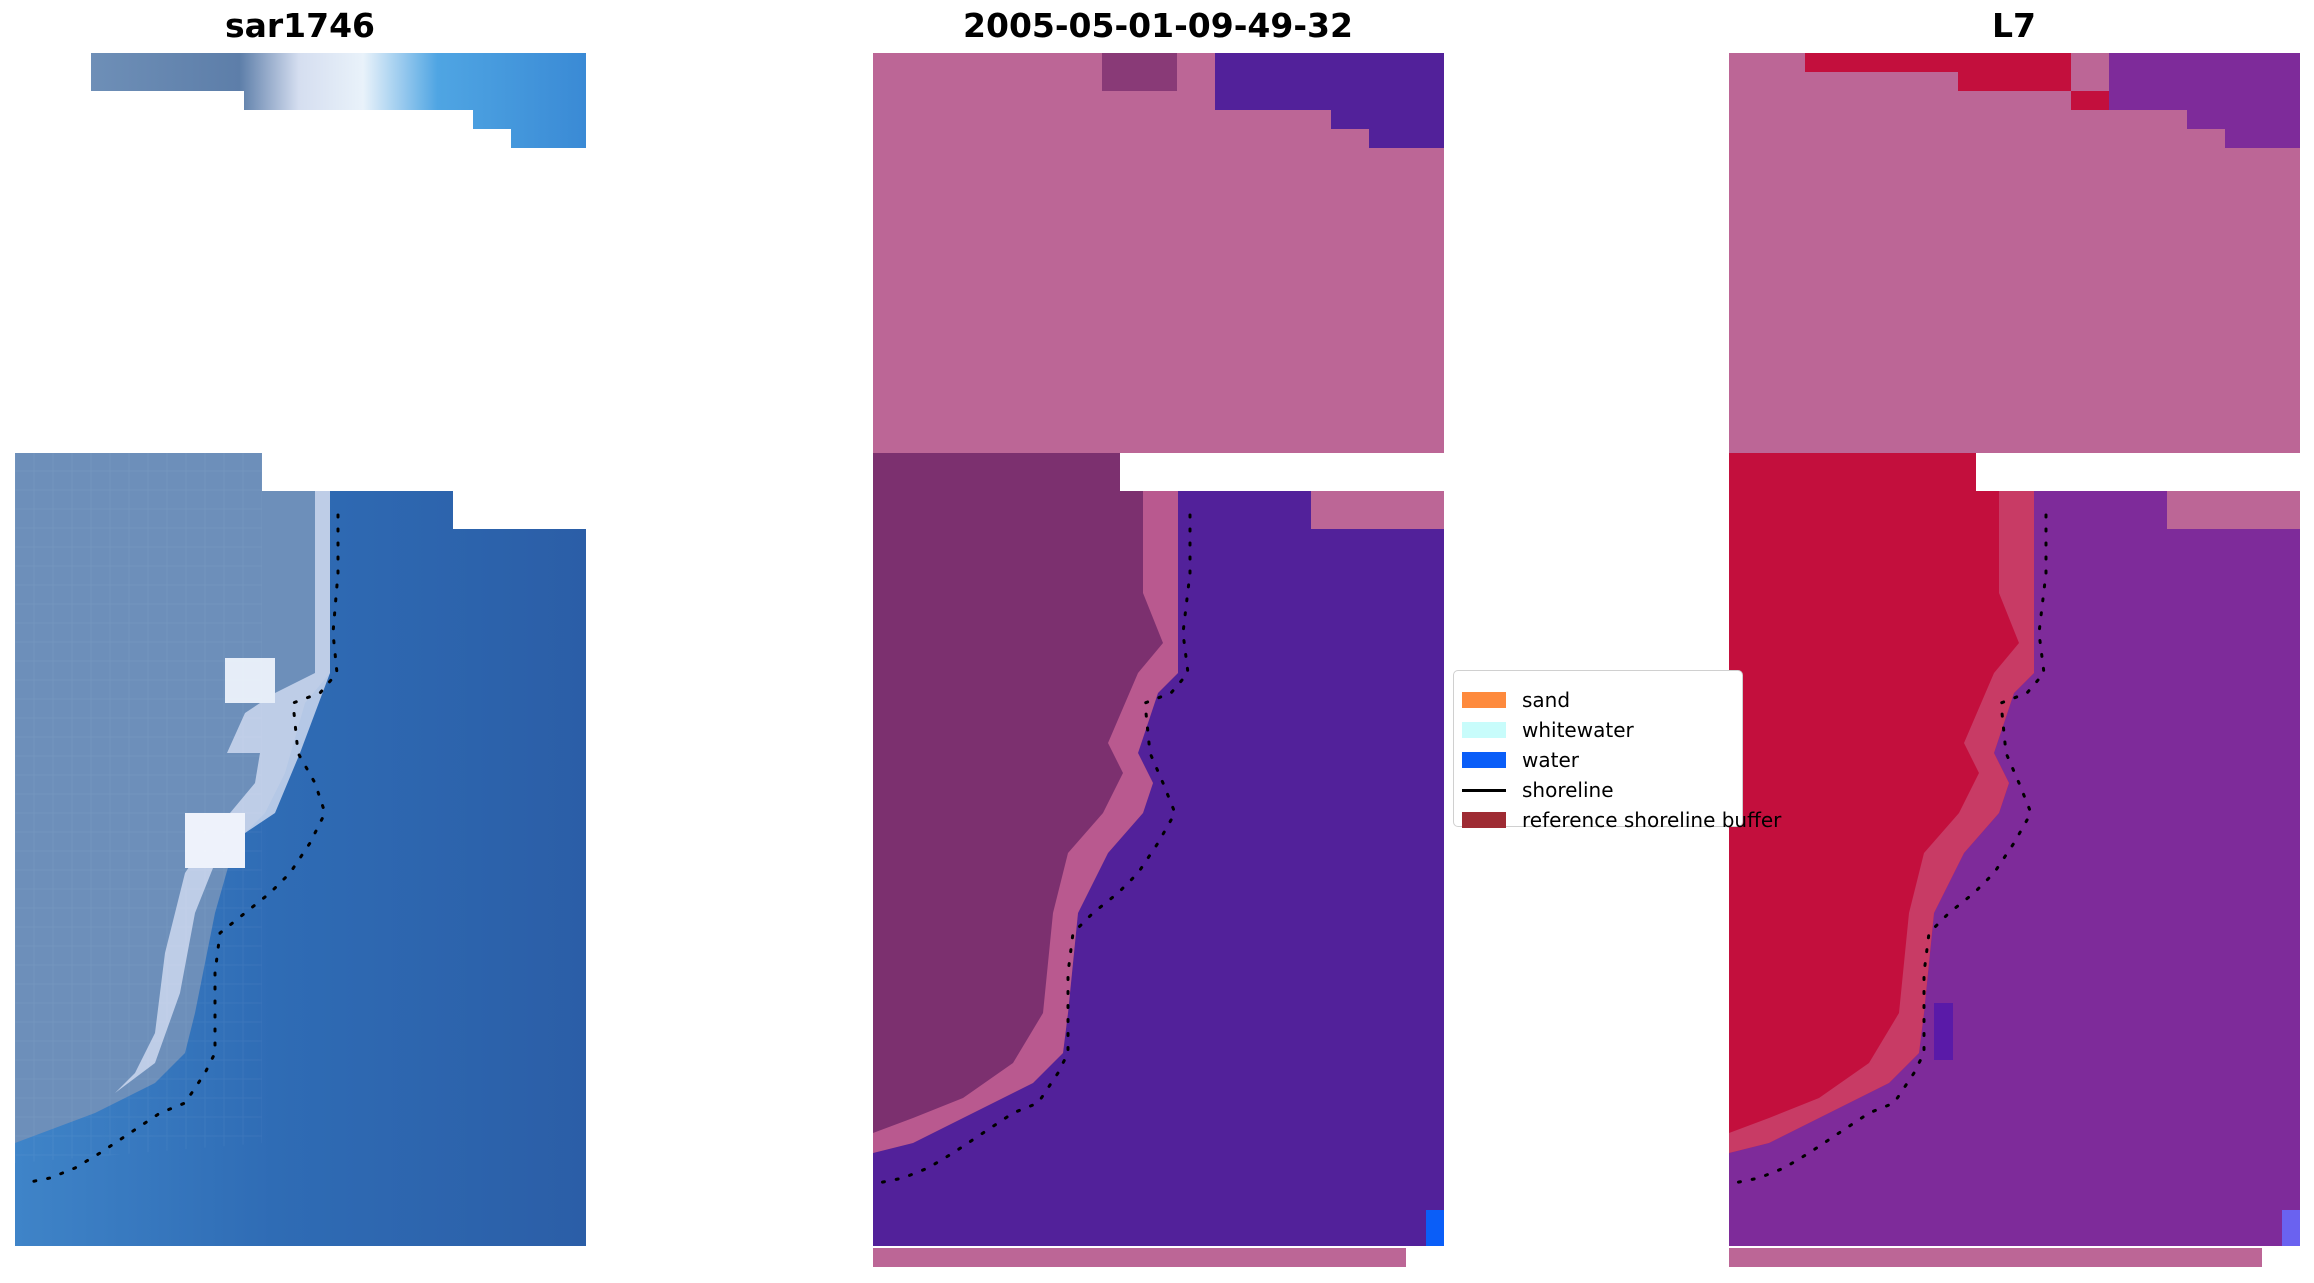 This screenshot has width=2314, height=1283. What do you see at coordinates (1484, 730) in the screenshot?
I see `whitewater-swatch-icon` at bounding box center [1484, 730].